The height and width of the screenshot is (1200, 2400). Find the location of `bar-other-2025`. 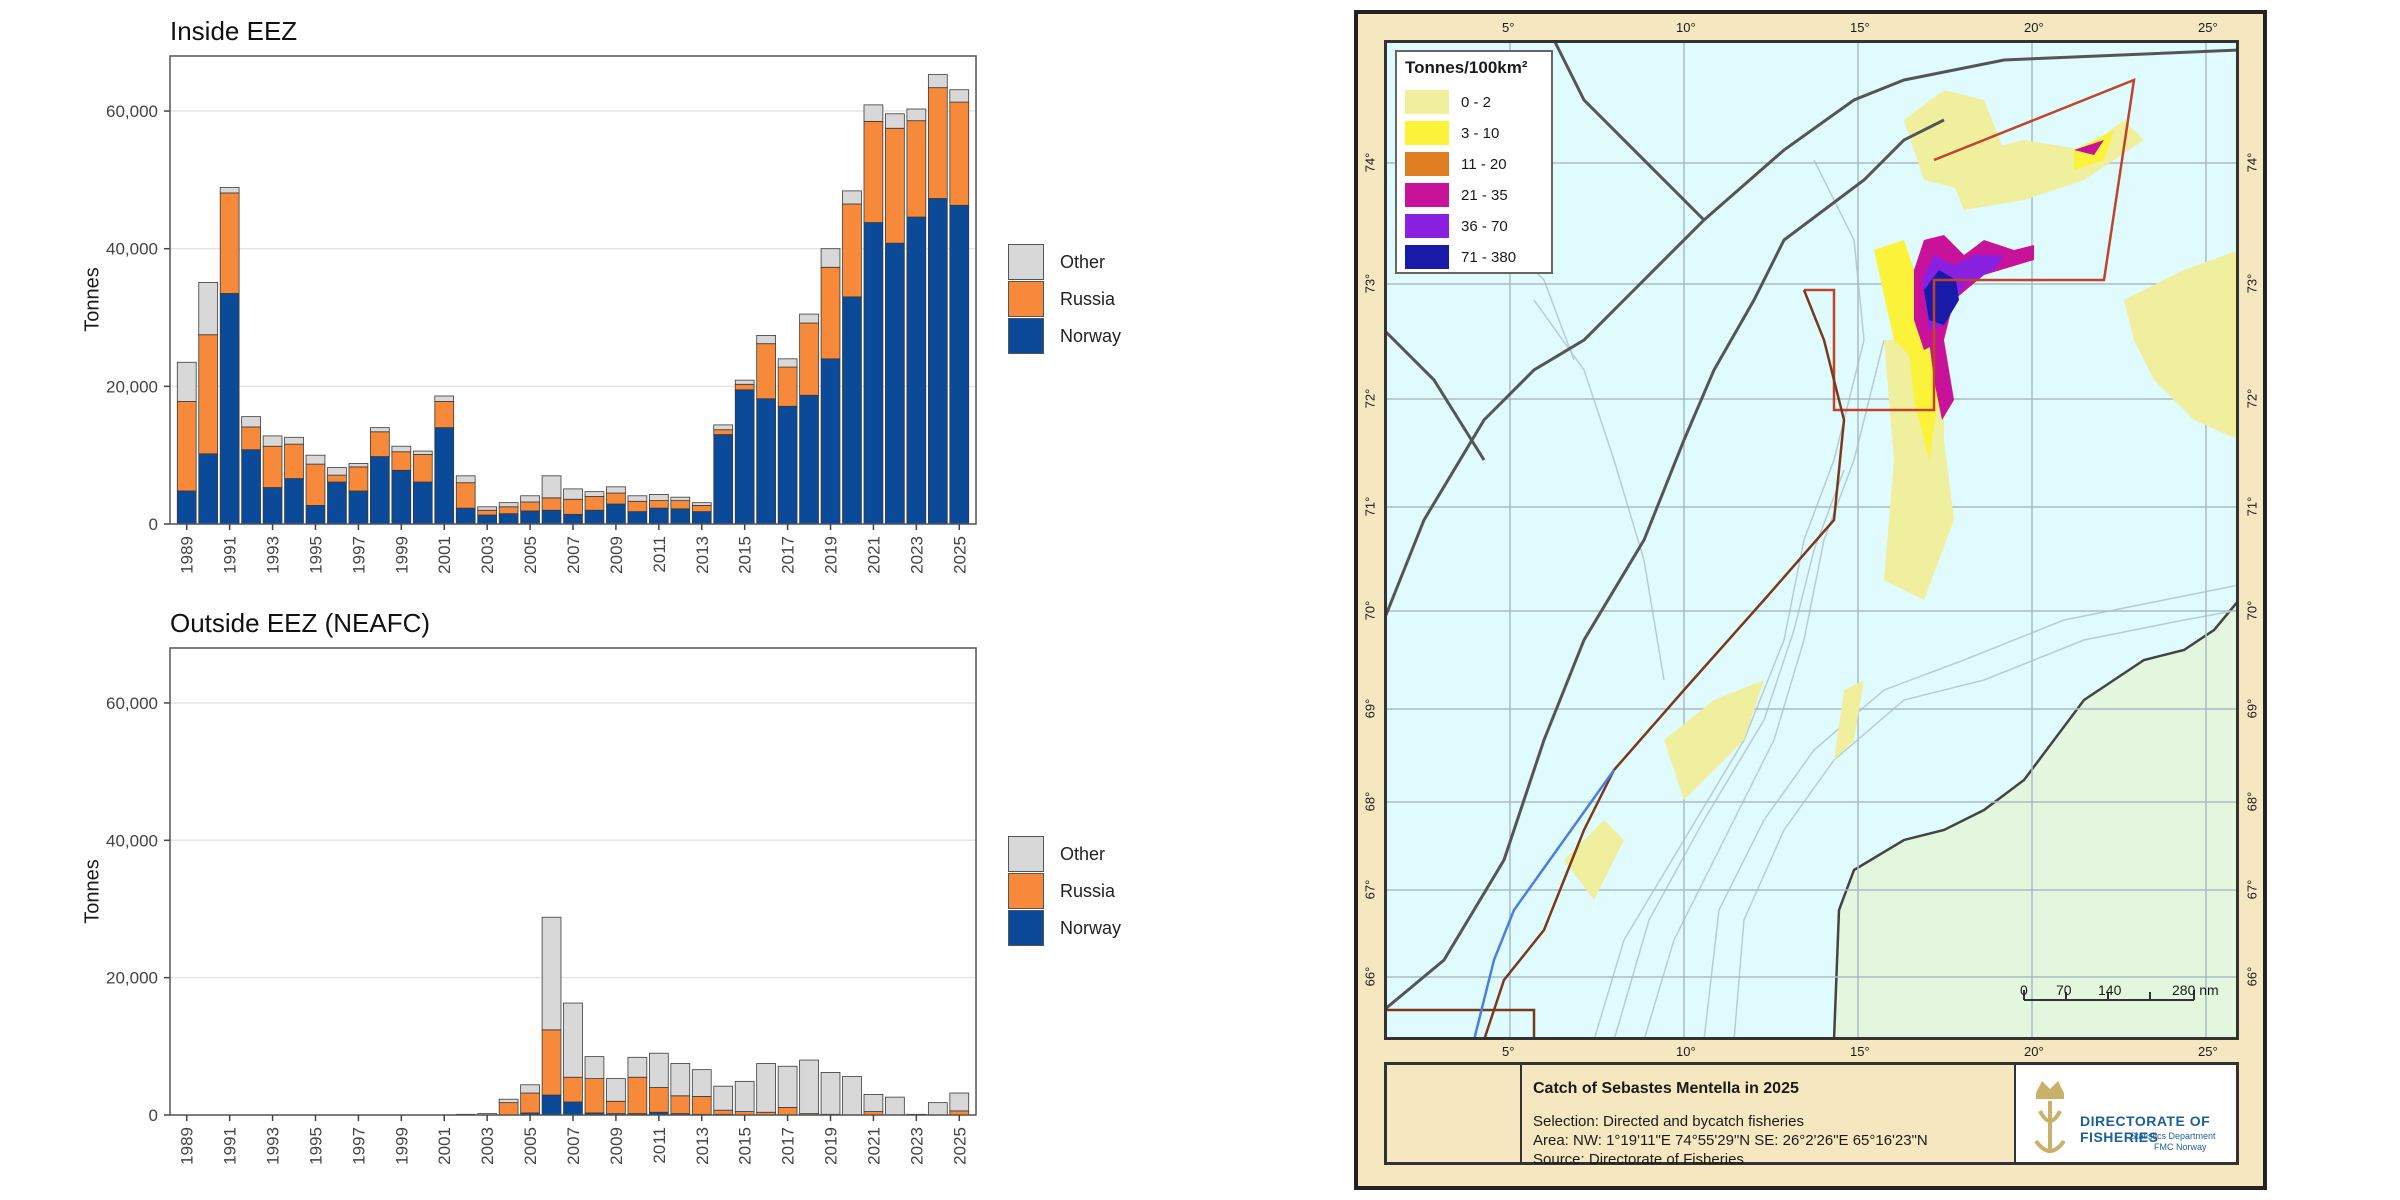

bar-other-2025 is located at coordinates (959, 1102).